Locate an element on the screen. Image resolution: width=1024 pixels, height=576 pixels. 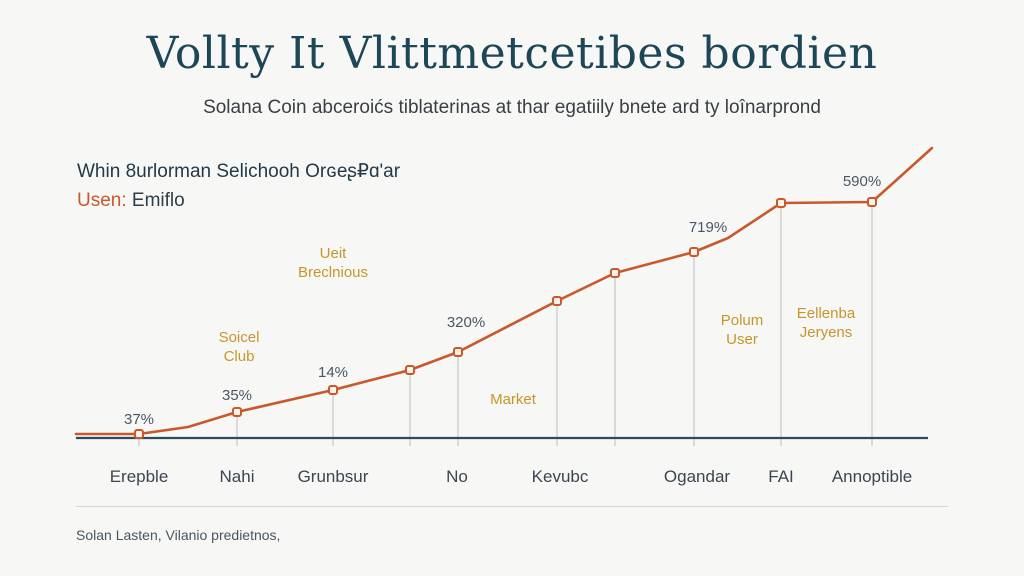
annotation-label: Eellenba is located at coordinates (826, 313).